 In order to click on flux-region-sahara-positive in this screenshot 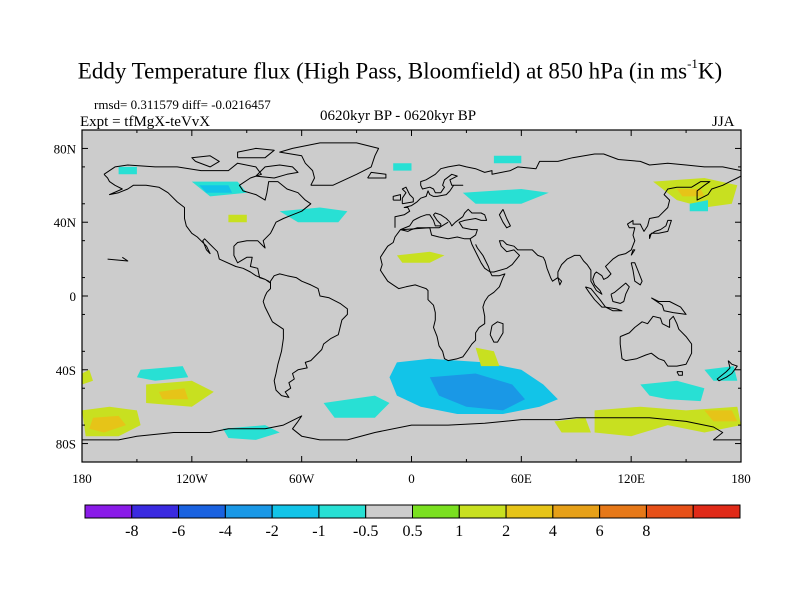, I will do `click(420, 257)`.